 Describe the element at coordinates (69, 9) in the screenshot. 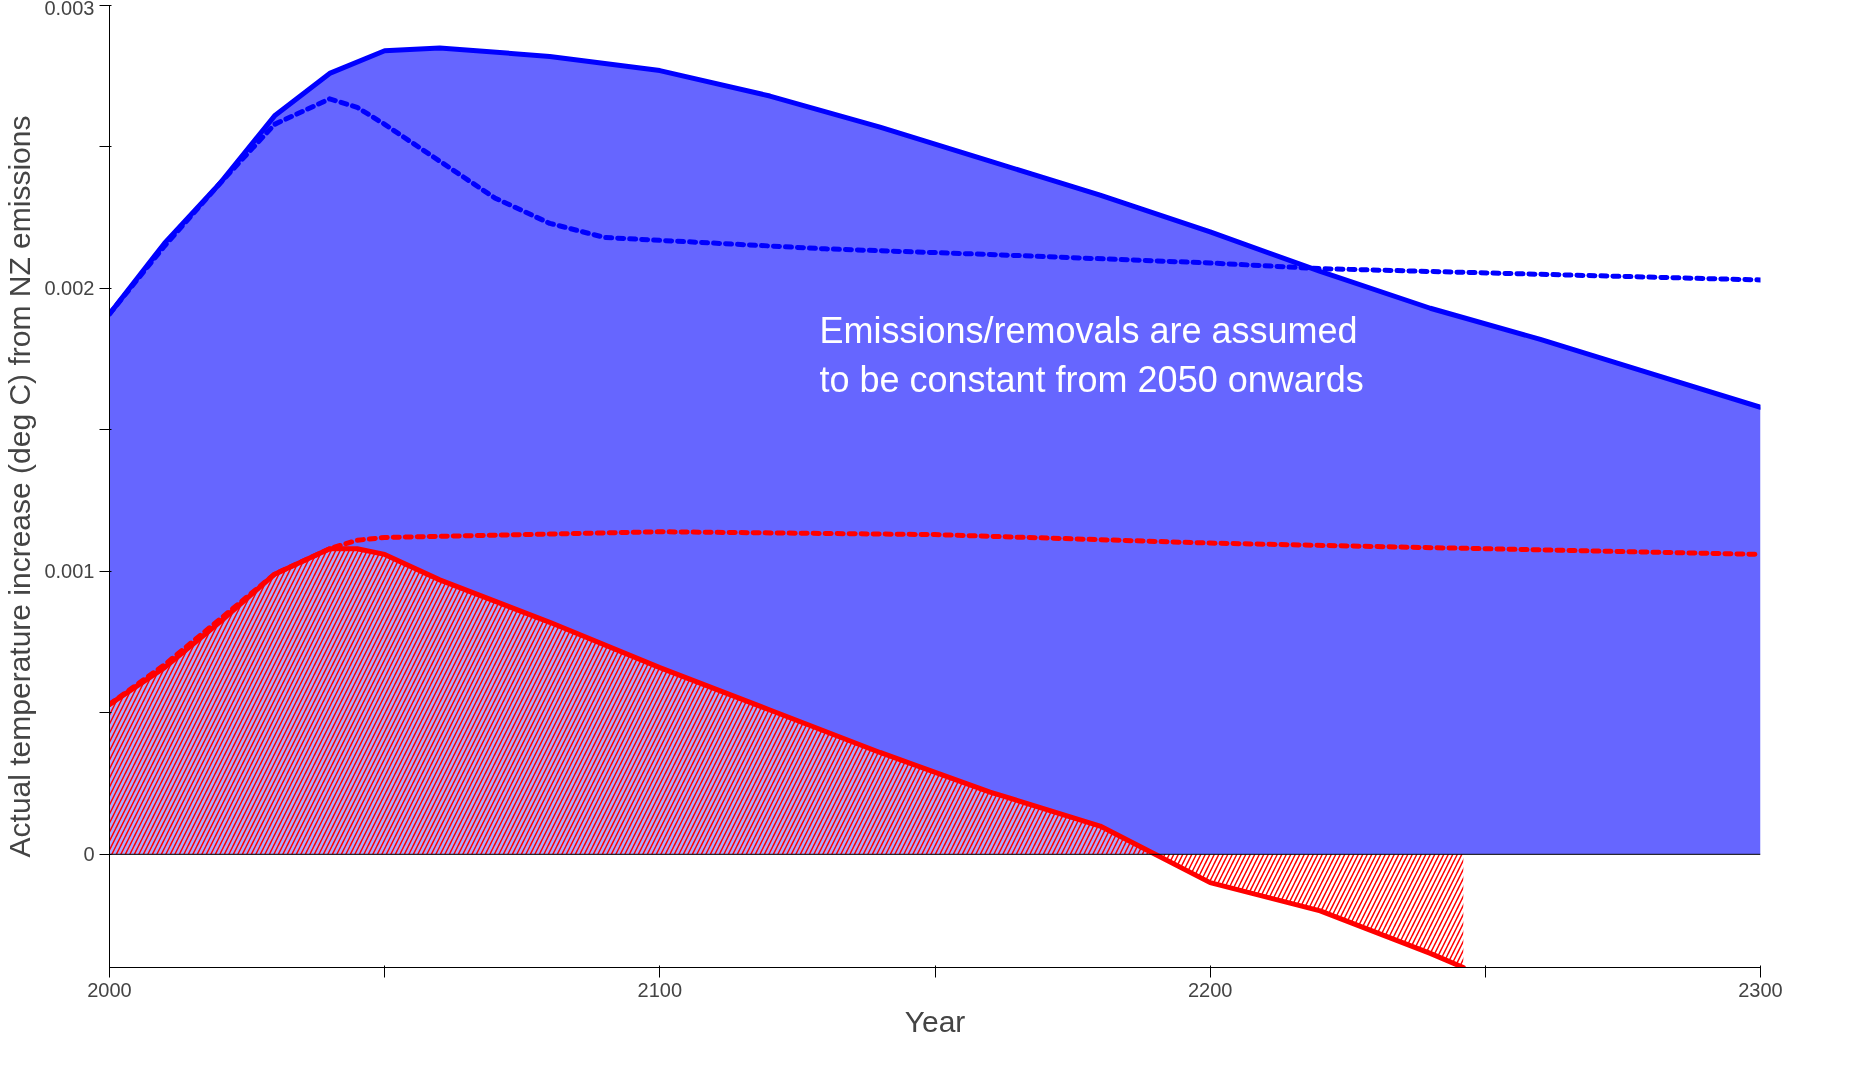

I see `y-tick-label: 0.003` at that location.